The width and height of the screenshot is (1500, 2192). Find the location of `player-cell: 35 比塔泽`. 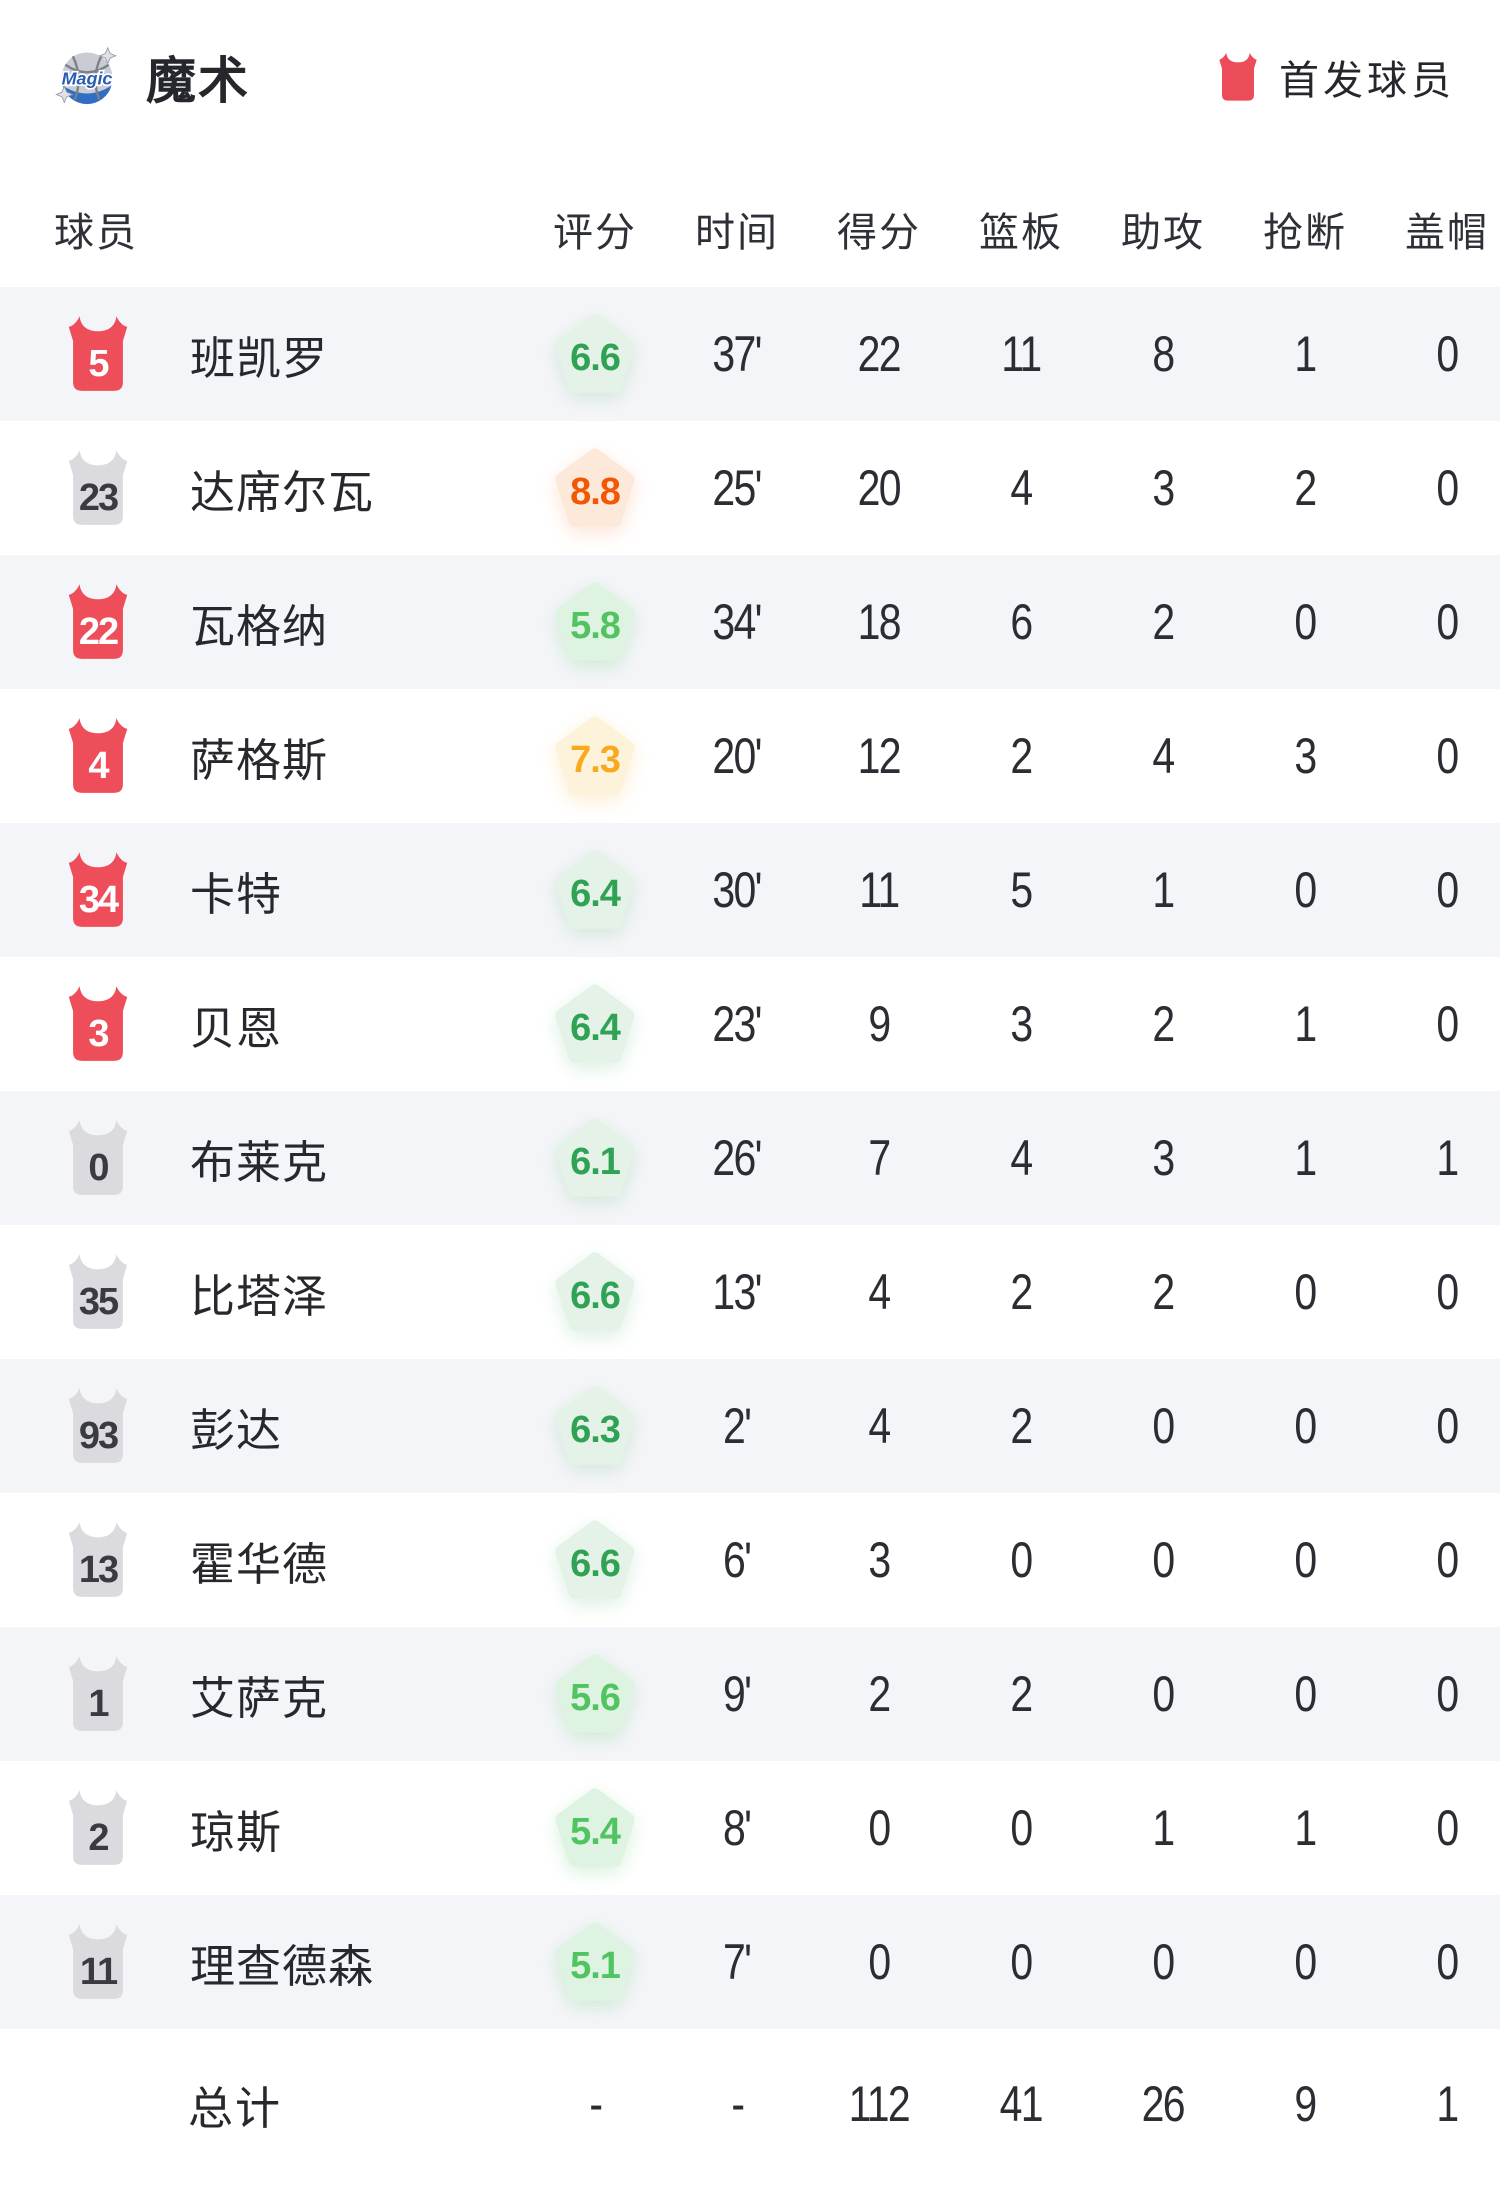

player-cell: 35 比塔泽 is located at coordinates (262, 1292).